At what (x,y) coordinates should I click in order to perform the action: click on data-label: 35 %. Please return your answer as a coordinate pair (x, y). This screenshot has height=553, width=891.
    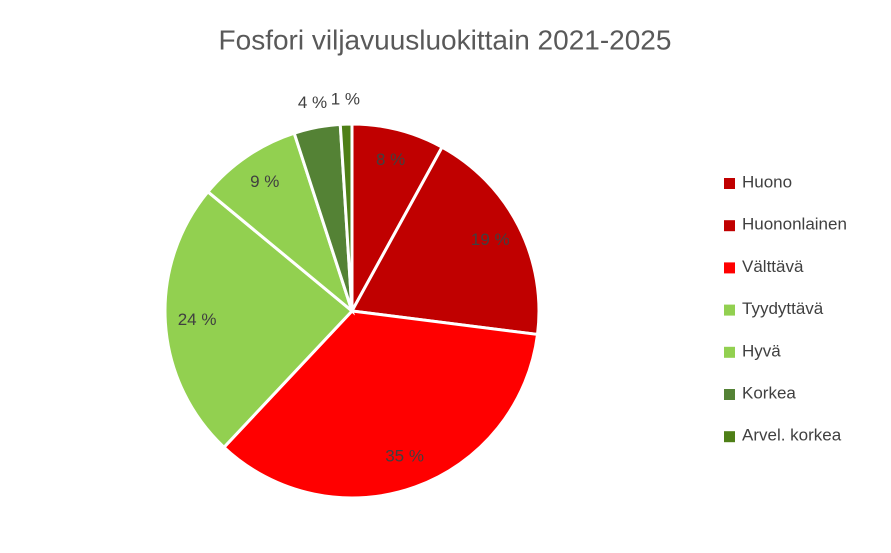
    Looking at the image, I should click on (404, 456).